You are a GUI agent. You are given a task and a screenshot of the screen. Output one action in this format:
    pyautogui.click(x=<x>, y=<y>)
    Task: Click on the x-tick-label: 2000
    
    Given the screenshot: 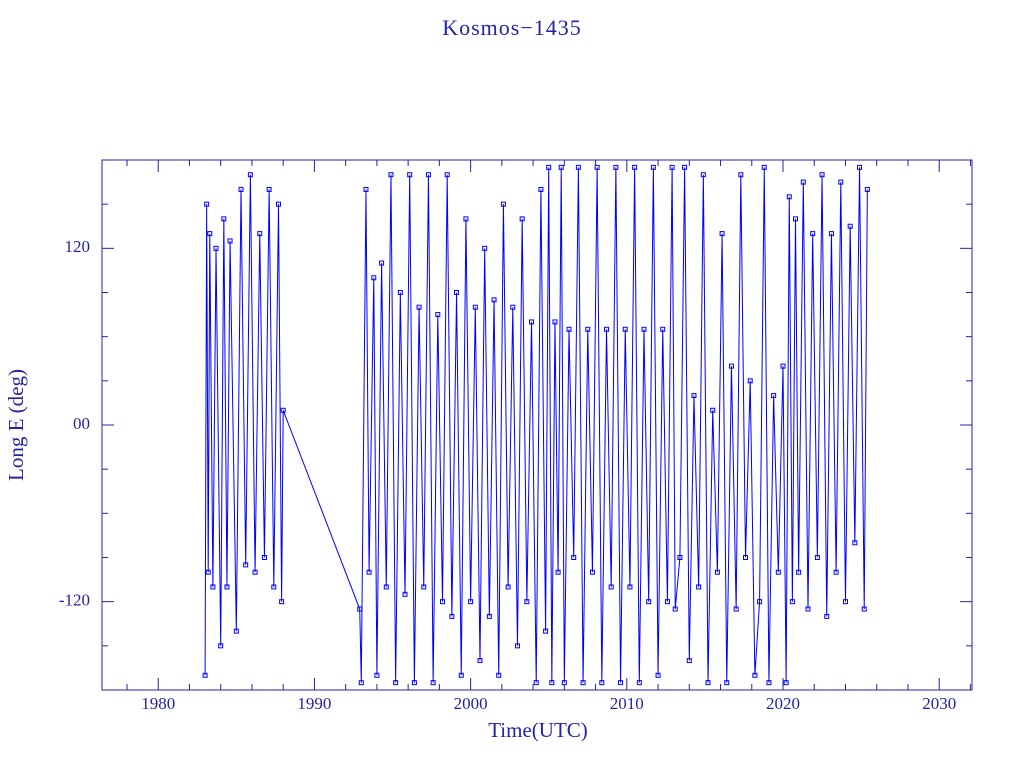 What is the action you would take?
    pyautogui.click(x=471, y=703)
    